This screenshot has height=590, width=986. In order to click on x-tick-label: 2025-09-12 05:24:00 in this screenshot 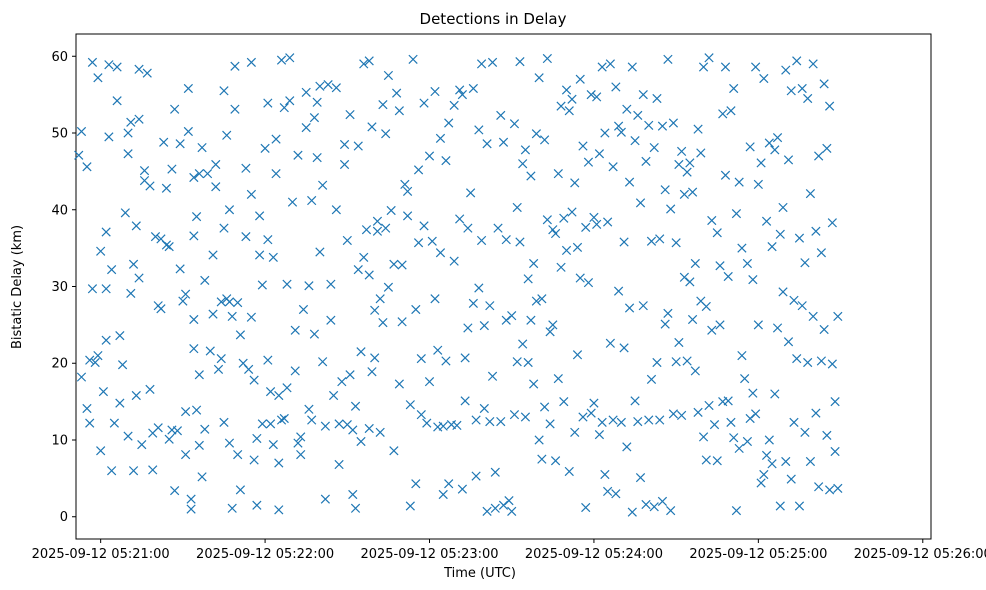, I will do `click(594, 554)`.